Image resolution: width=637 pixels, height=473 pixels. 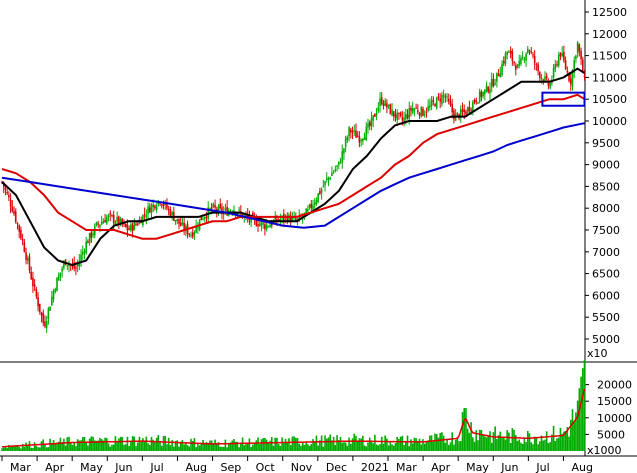 I want to click on price-y-tick-label: 8500, so click(x=606, y=186).